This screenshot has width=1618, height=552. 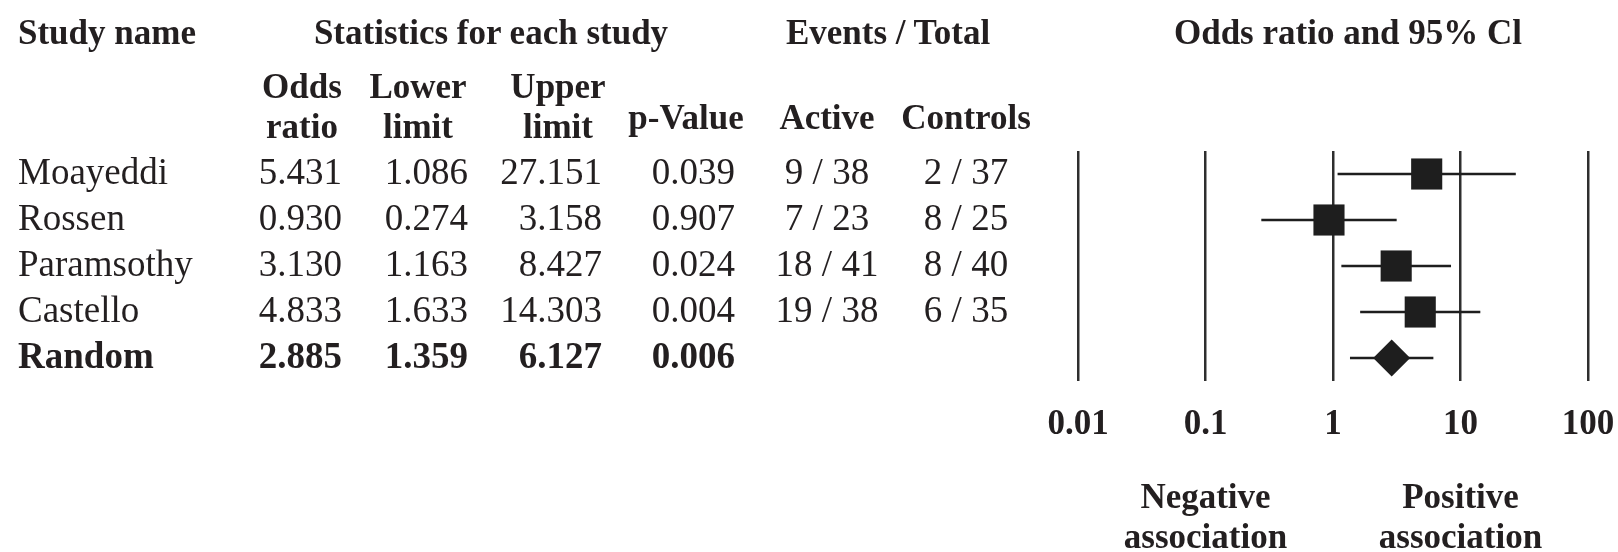 I want to click on x-tick-label: 100, so click(x=1588, y=423).